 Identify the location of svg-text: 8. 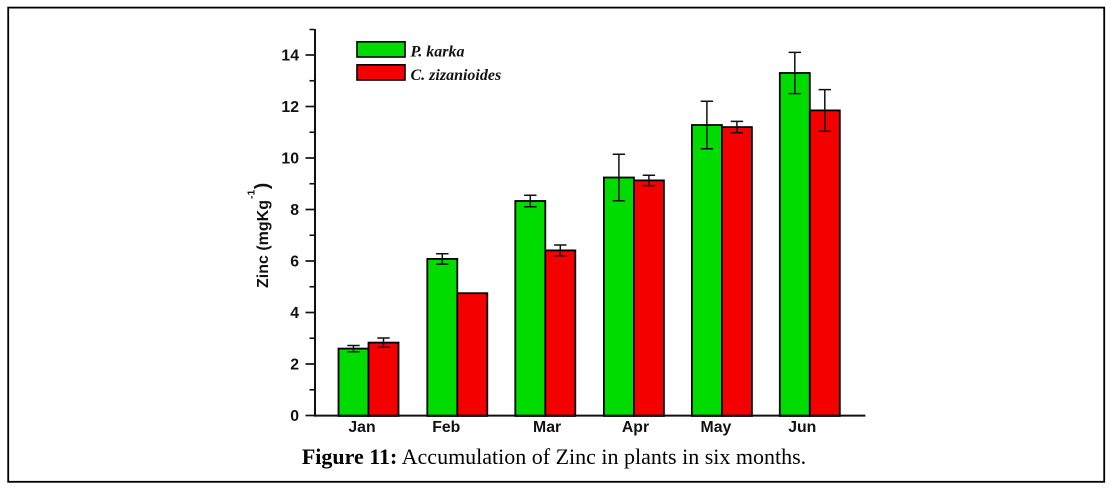
(294, 210).